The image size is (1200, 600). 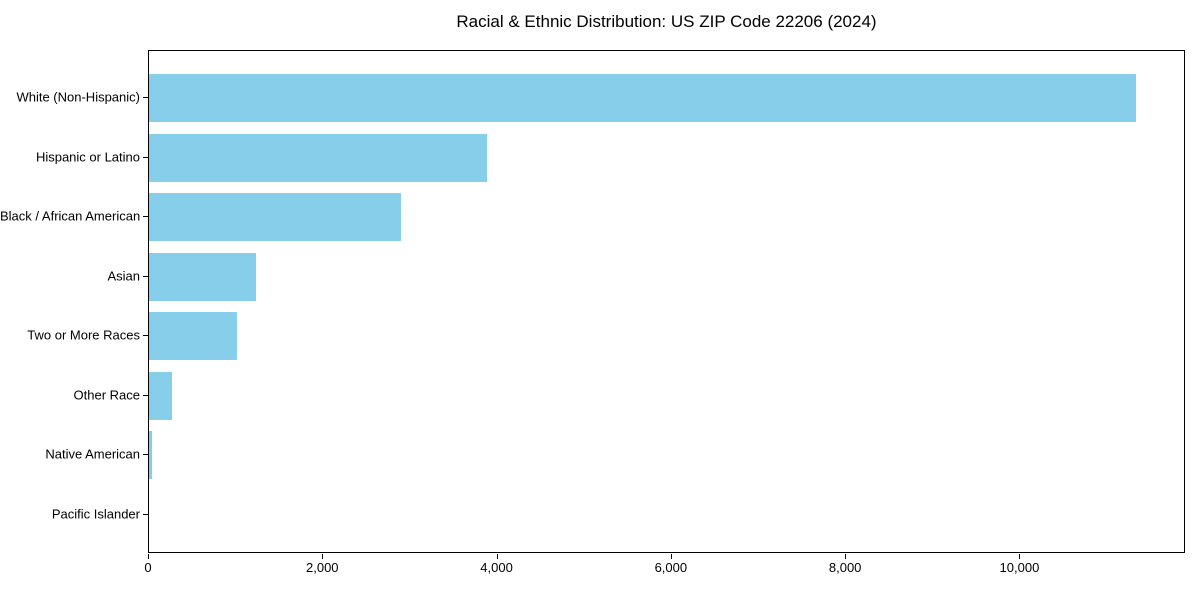 I want to click on bar-black-african-american, so click(x=275, y=217).